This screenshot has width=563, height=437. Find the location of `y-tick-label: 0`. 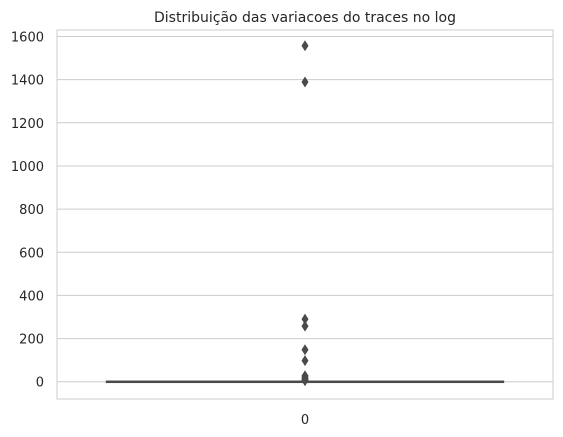

y-tick-label: 0 is located at coordinates (40, 383).